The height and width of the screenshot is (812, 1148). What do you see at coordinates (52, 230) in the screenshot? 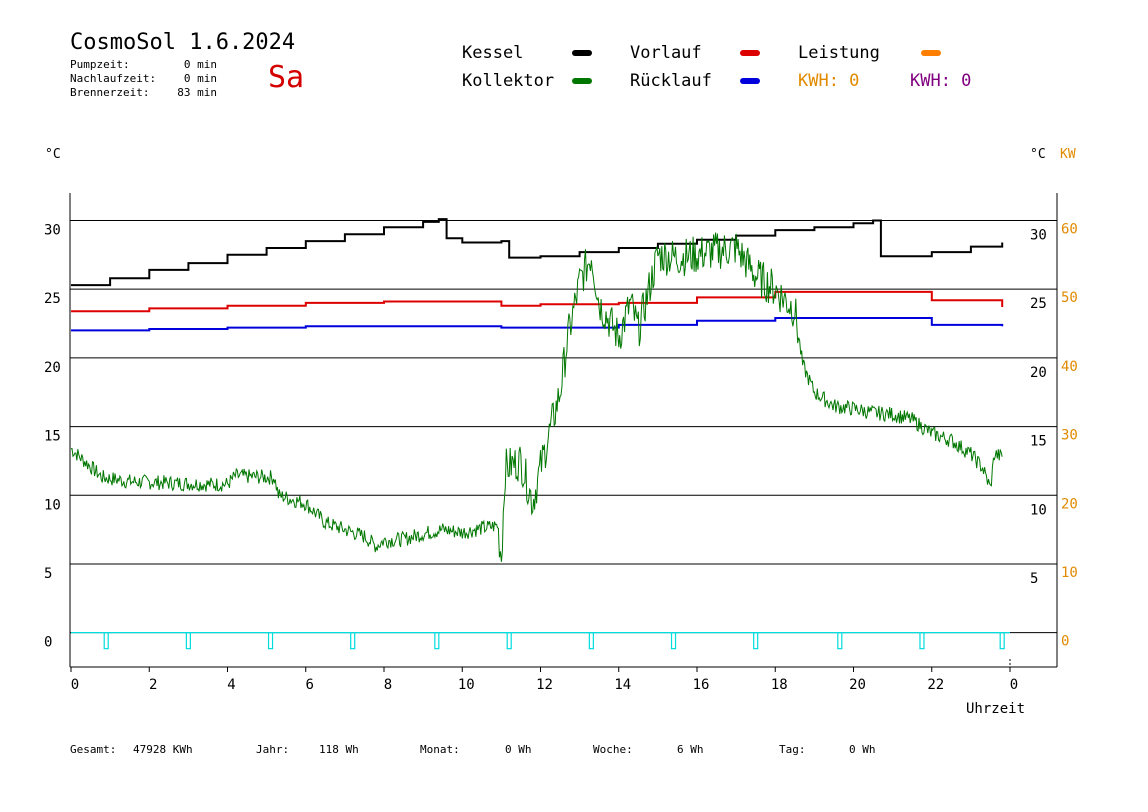
I see `y-tick-label-left: 30` at bounding box center [52, 230].